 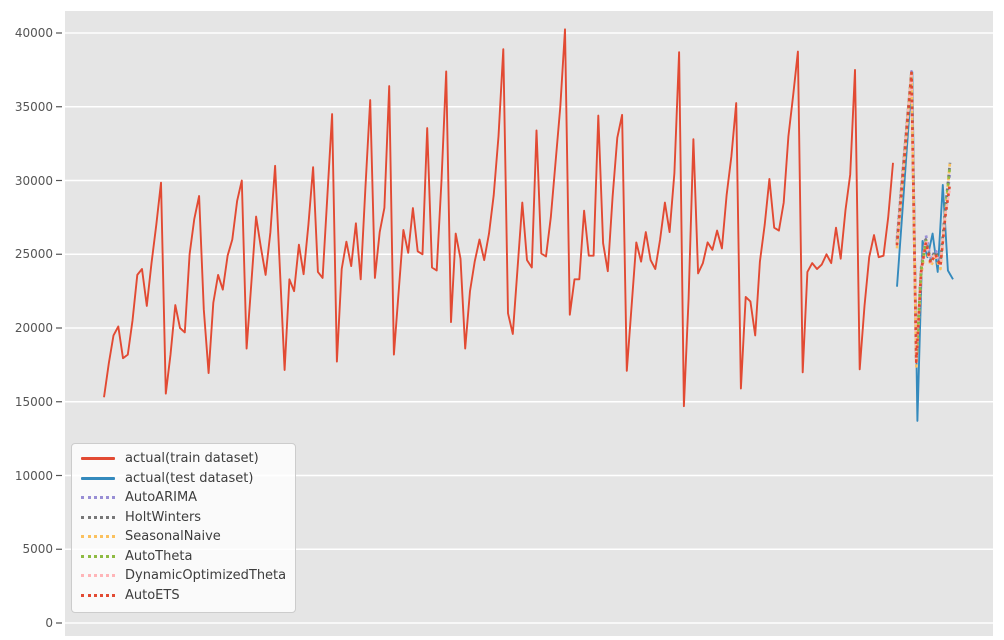 I want to click on legend-item-autoarima: AutoARIMA, so click(x=183, y=498).